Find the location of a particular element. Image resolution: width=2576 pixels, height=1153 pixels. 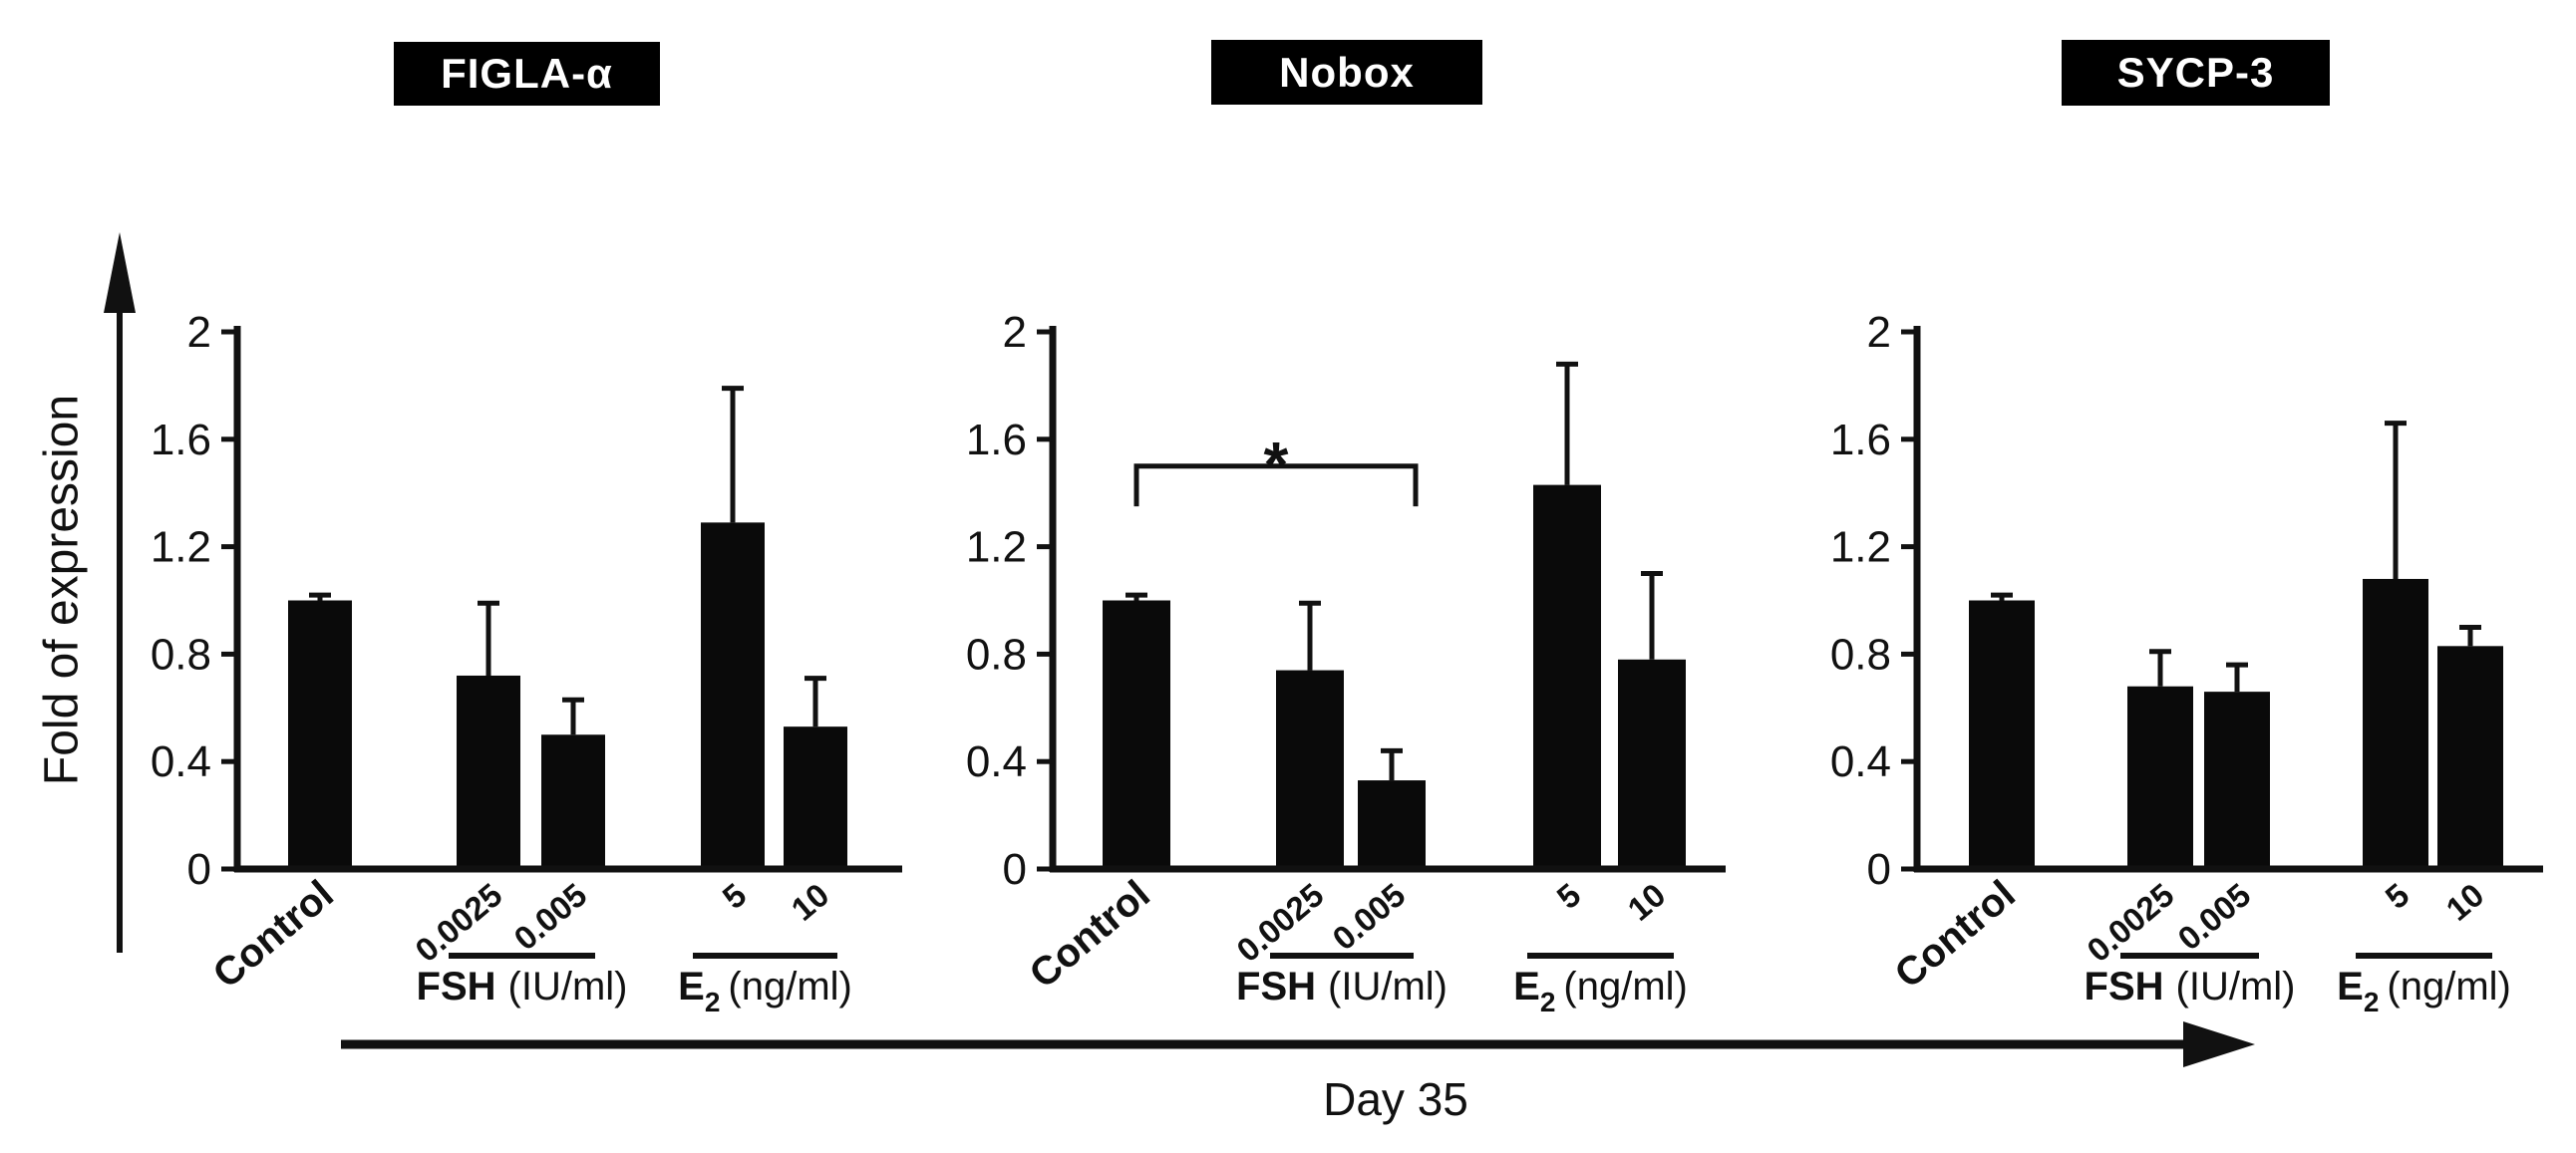

timeline-label: Day 35 is located at coordinates (1395, 1099).